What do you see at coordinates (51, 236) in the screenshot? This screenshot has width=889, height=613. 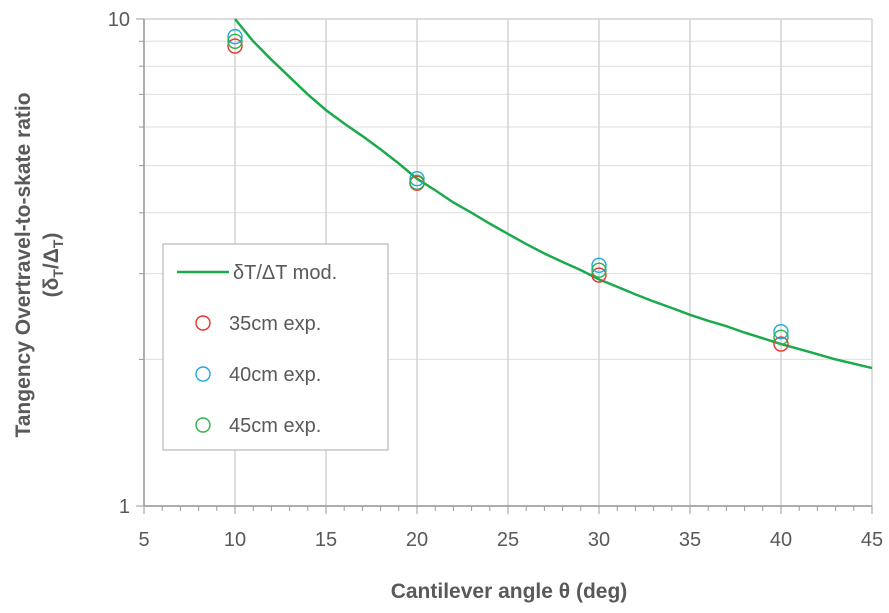 I see `y-axis-subtitle-close: )` at bounding box center [51, 236].